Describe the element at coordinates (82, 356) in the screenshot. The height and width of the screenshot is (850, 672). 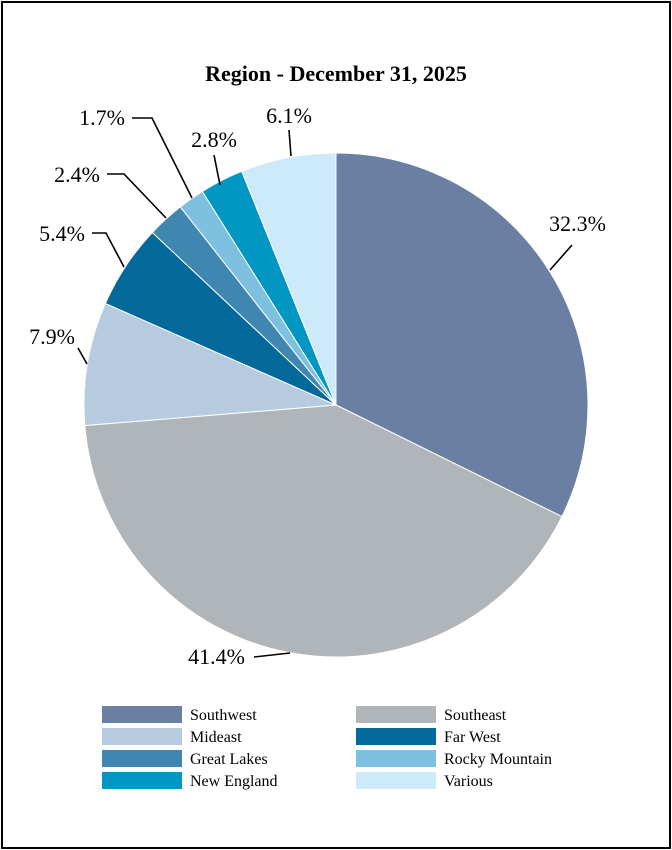
I see `leader-line-mideast` at that location.